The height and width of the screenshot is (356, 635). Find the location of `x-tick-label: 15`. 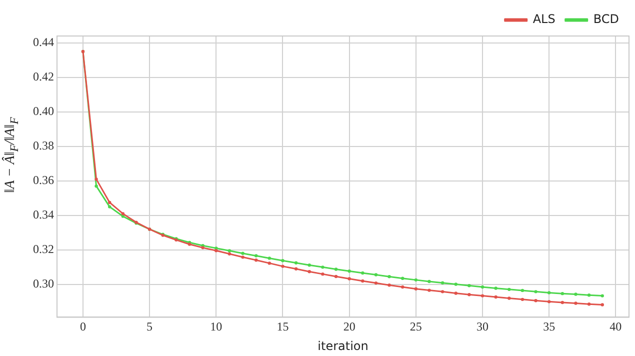

x-tick-label: 15 is located at coordinates (282, 327).